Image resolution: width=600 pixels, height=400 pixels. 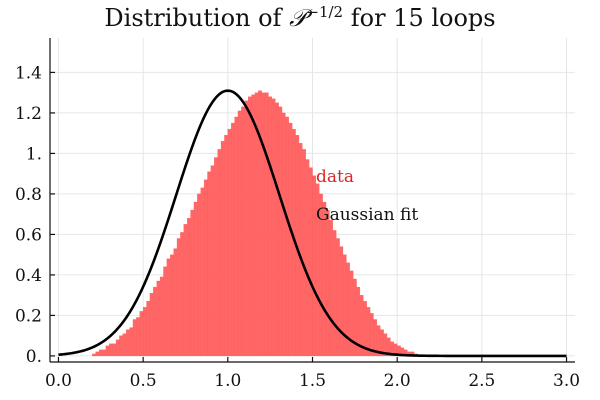 What do you see at coordinates (299, 17) in the screenshot?
I see `chart-title: Distribution of 𝒫−1/2 for 15 loops` at bounding box center [299, 17].